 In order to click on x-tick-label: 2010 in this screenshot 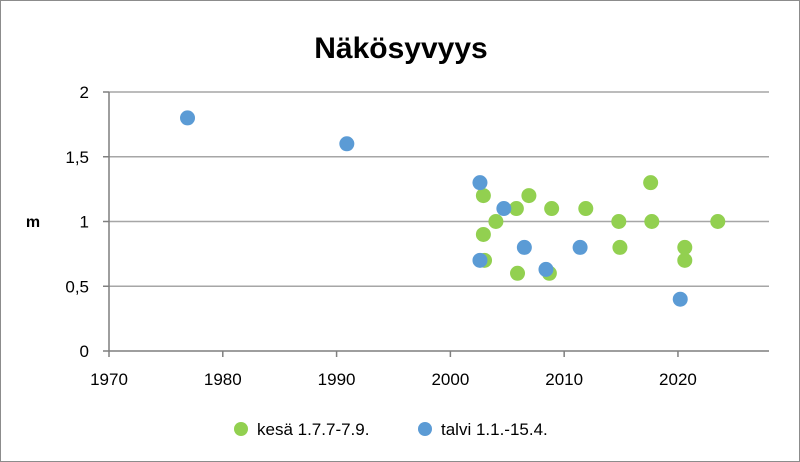, I will do `click(564, 379)`.